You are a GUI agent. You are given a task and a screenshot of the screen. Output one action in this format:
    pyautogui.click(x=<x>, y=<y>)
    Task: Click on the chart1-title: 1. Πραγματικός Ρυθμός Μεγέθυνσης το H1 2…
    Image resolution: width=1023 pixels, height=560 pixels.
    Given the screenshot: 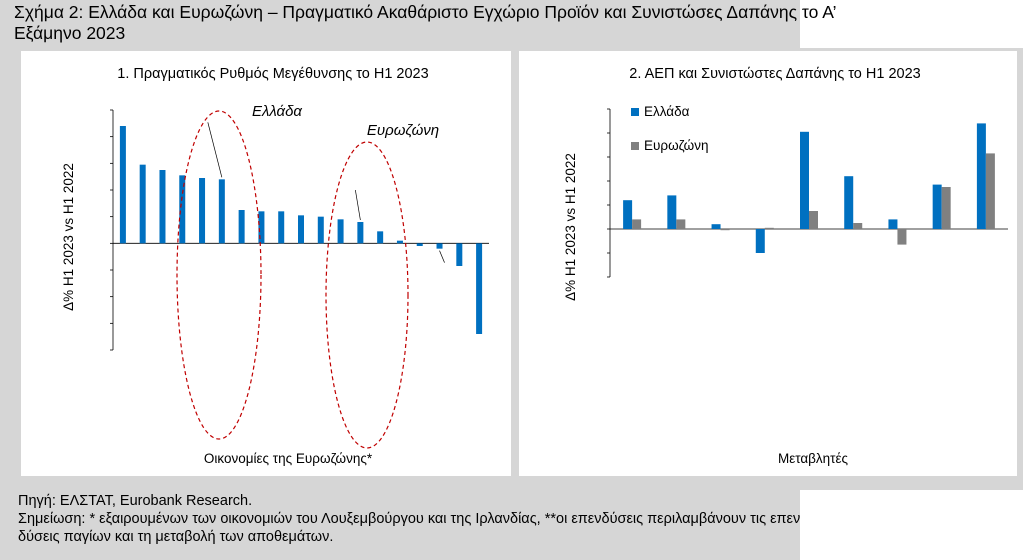 What is the action you would take?
    pyautogui.click(x=272, y=74)
    